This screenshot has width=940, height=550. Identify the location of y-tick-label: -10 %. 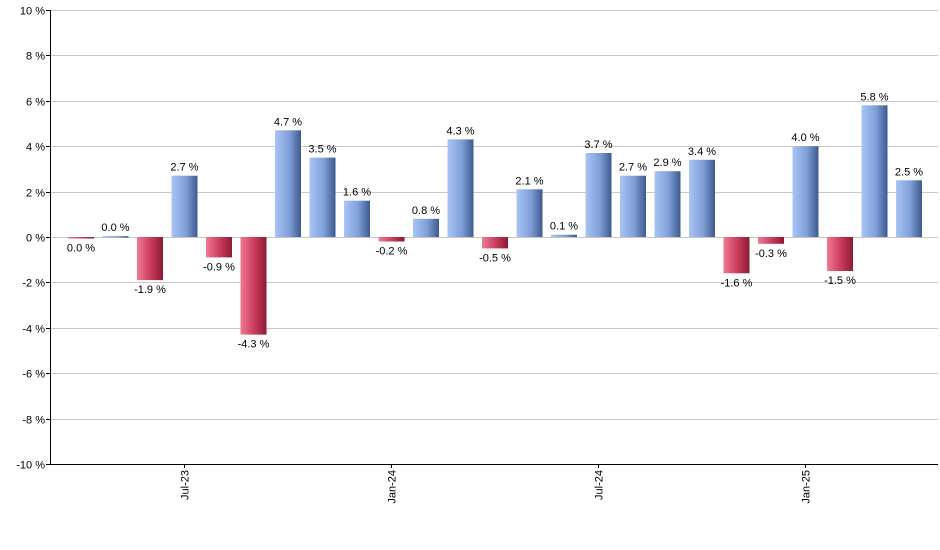
(30, 466).